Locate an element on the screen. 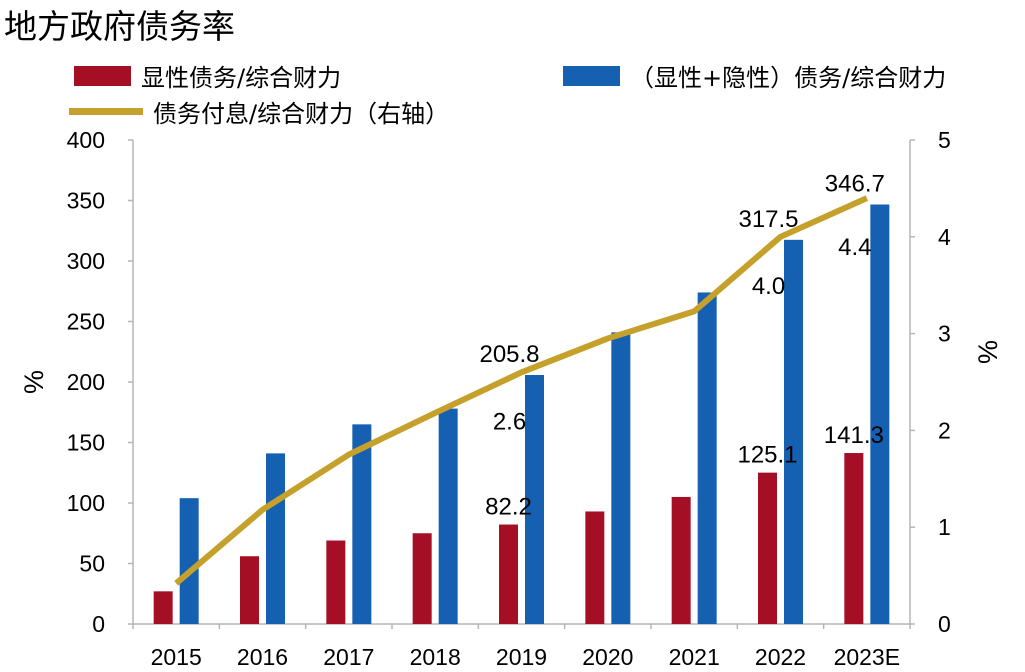  x-tick-label: 2016 is located at coordinates (262, 657).